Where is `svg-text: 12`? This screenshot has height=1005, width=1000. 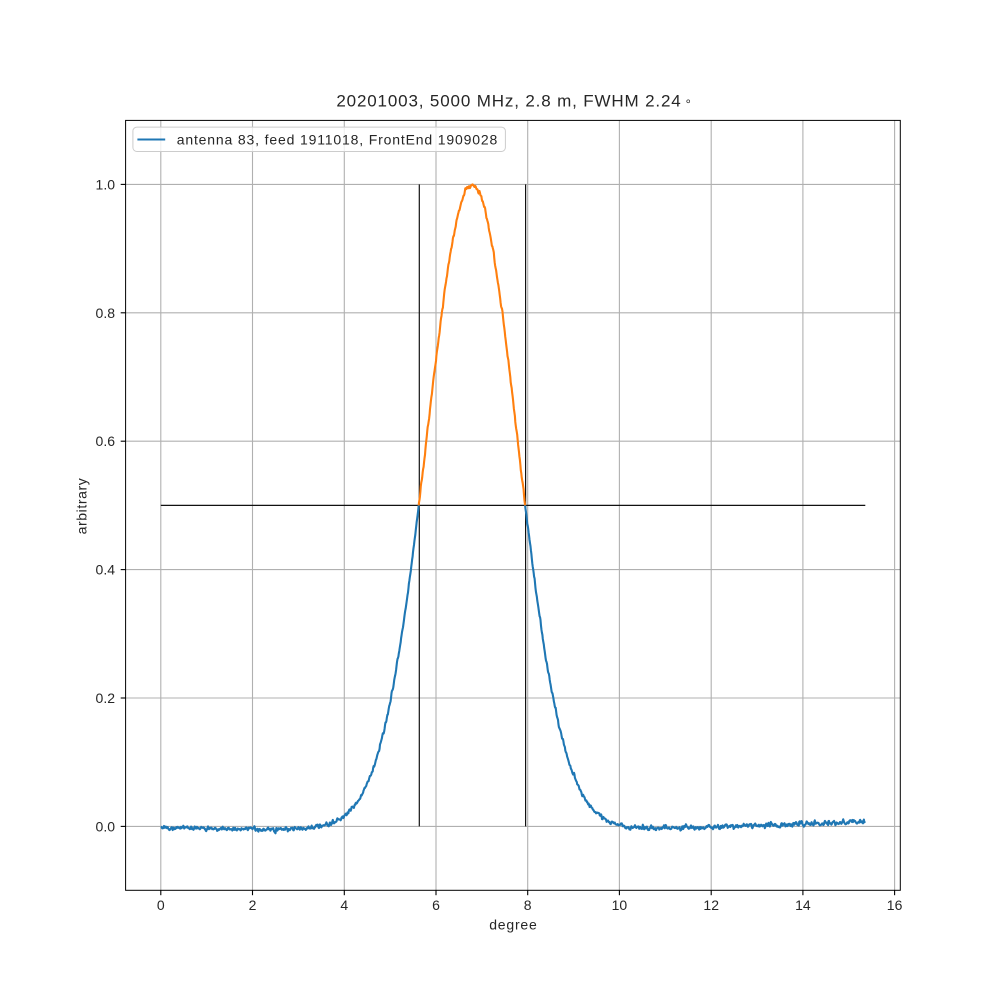
svg-text: 12 is located at coordinates (711, 905).